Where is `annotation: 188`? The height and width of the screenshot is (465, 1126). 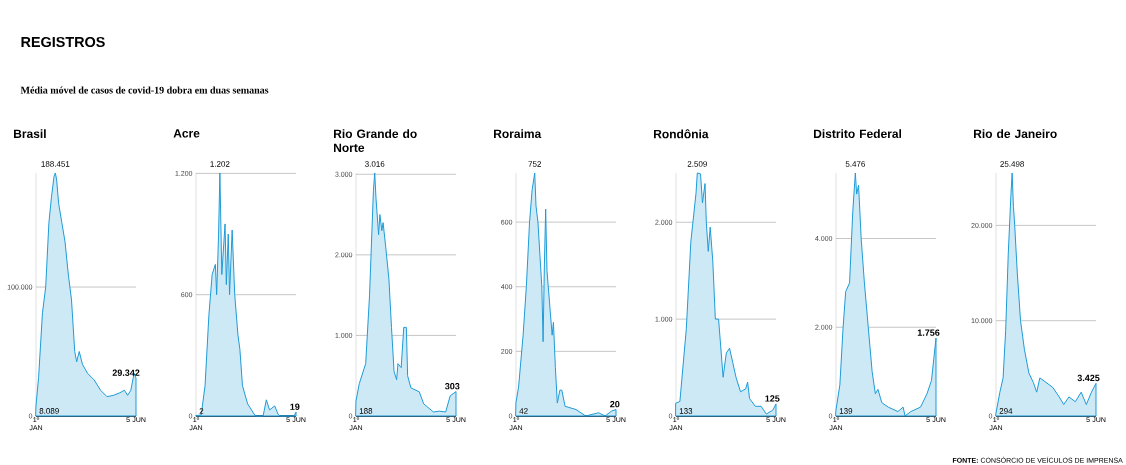
annotation: 188 is located at coordinates (366, 411).